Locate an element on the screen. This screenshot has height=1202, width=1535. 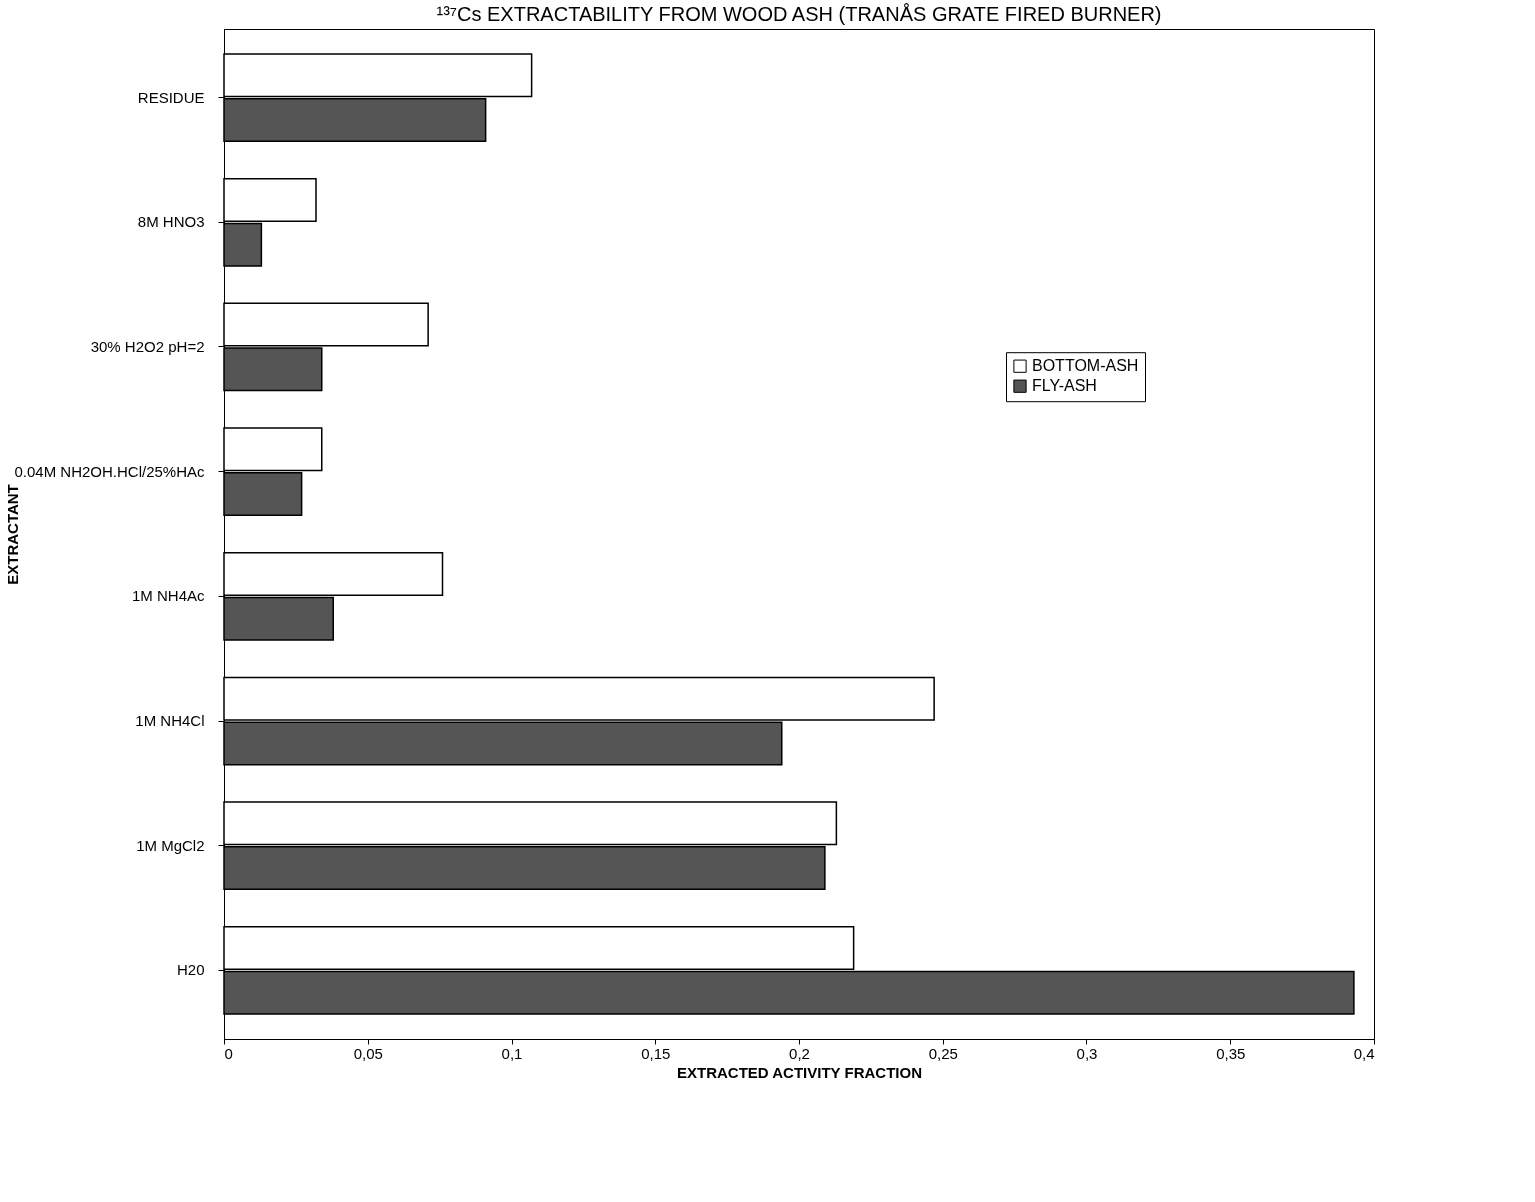
y-tick-label: 1M NH4Ac is located at coordinates (168, 596).